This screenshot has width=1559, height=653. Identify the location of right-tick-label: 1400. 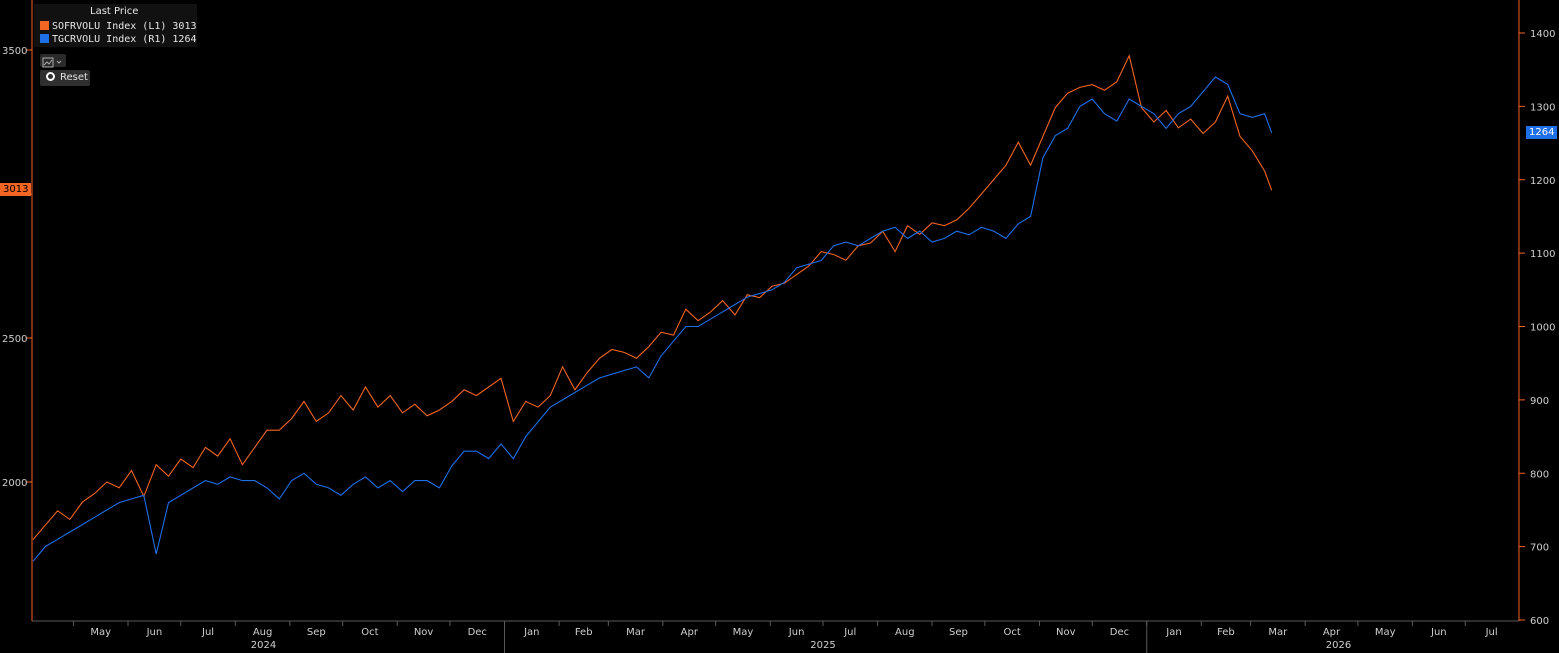
(1542, 34).